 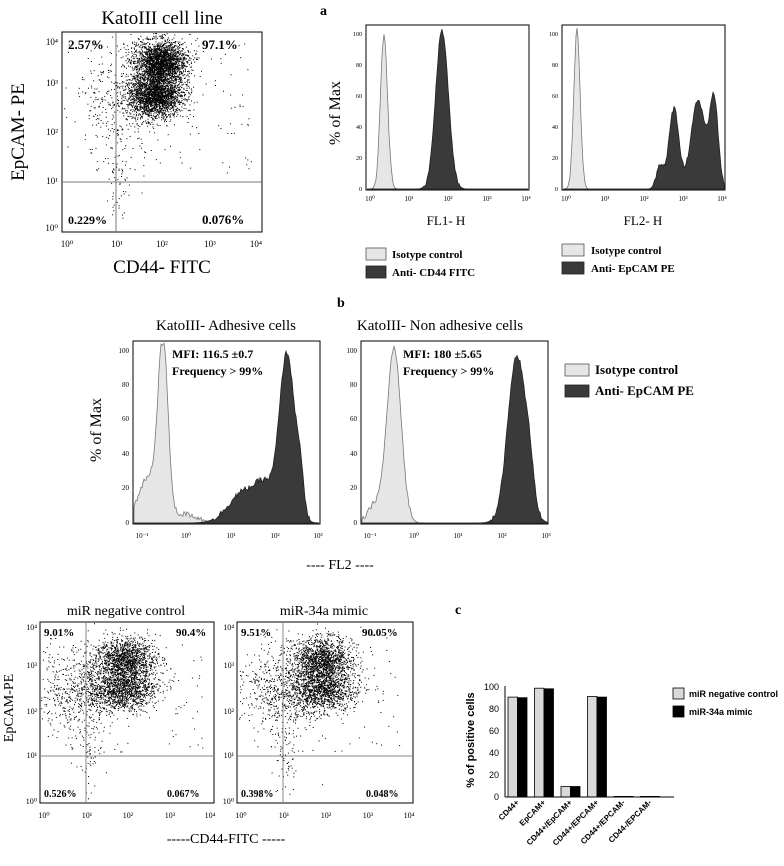 What do you see at coordinates (340, 565) in the screenshot?
I see `hist-b-xlabel: ---- FL2 ----` at bounding box center [340, 565].